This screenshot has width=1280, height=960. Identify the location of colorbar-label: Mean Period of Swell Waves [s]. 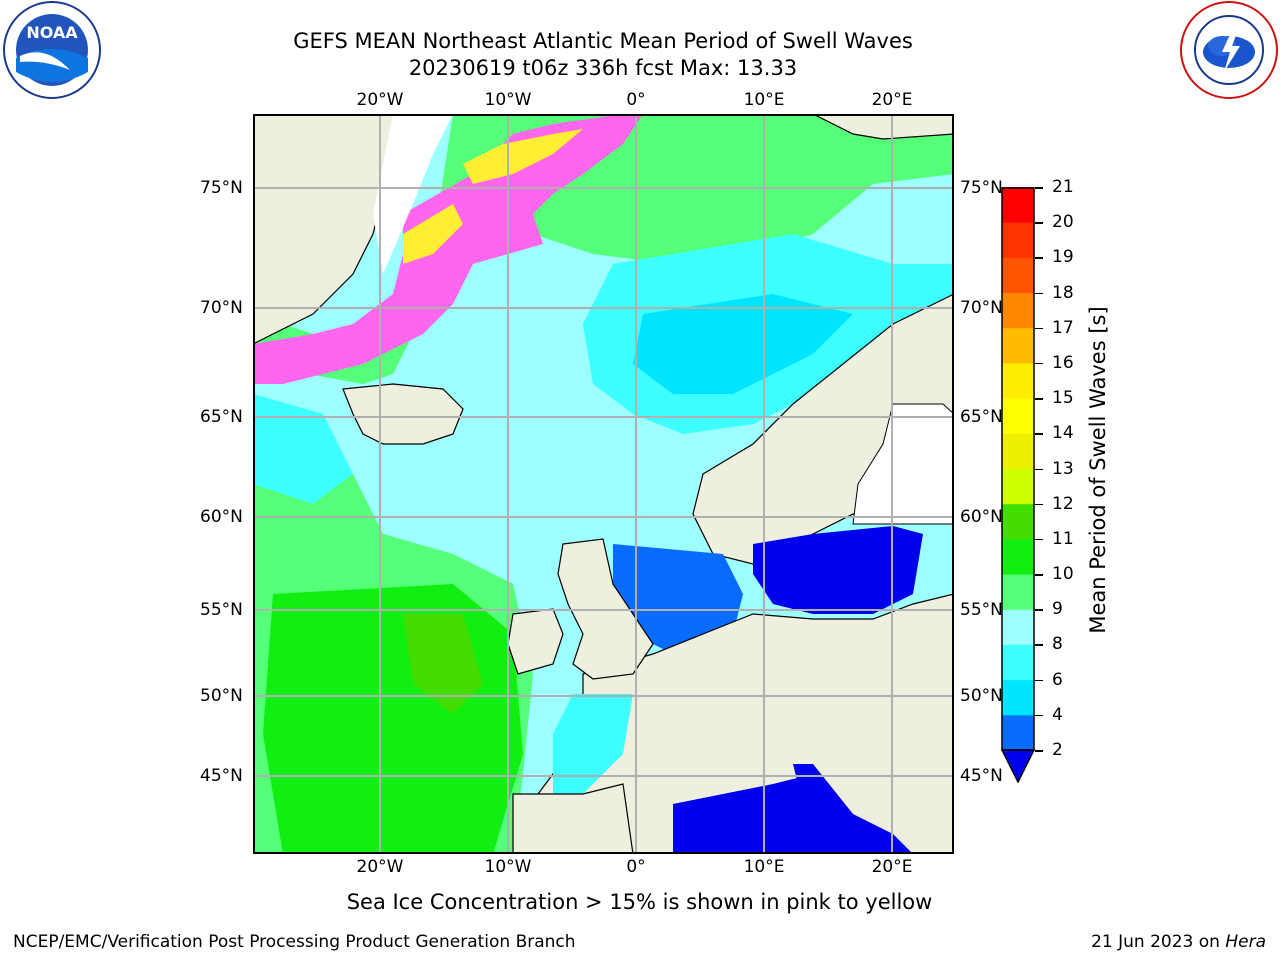
(1098, 470).